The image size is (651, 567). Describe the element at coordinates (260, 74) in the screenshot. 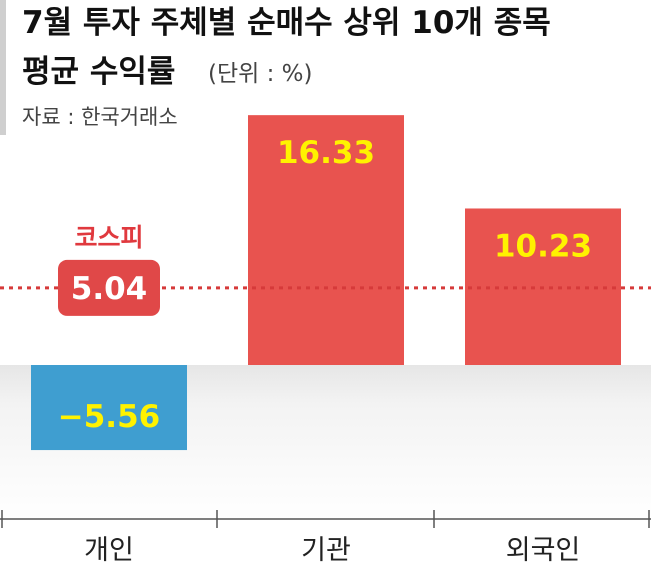

I see `chart-unit: (단위 : %)` at that location.